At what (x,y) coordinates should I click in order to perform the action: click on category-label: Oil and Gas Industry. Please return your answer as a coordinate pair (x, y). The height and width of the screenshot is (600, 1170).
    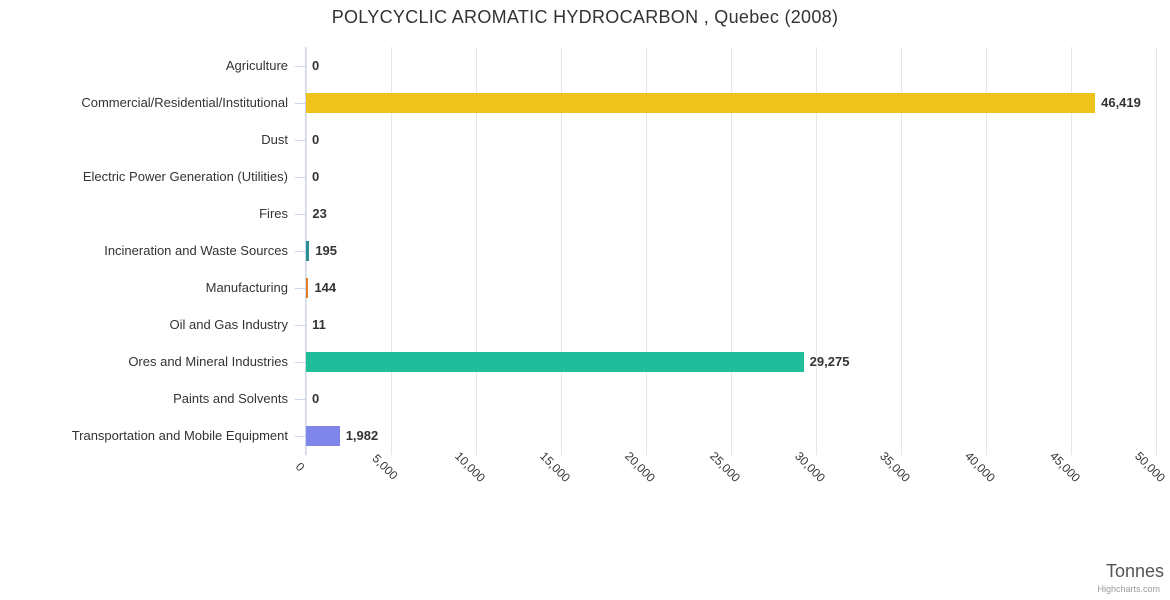
    Looking at the image, I should click on (229, 325).